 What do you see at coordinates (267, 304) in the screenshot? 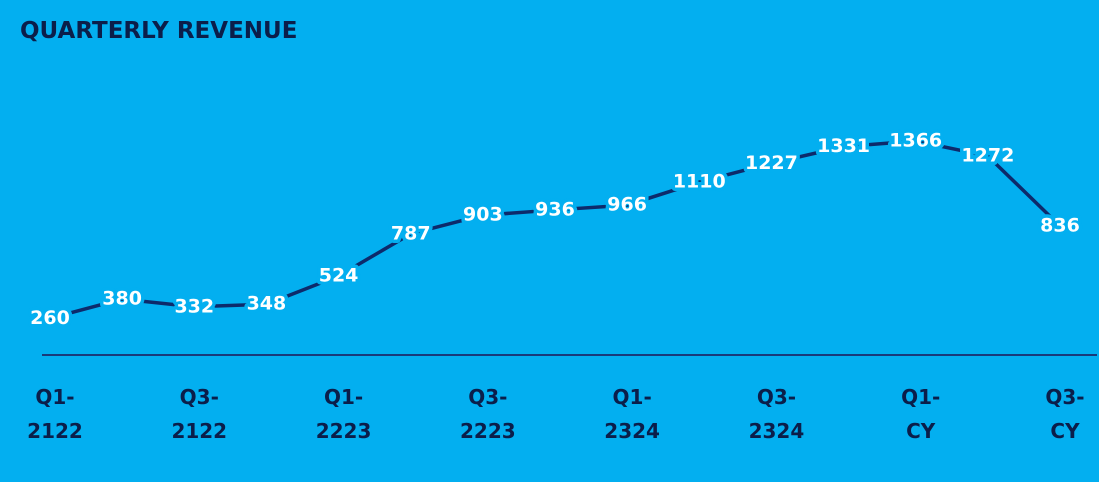
I see `data-label: 348` at bounding box center [267, 304].